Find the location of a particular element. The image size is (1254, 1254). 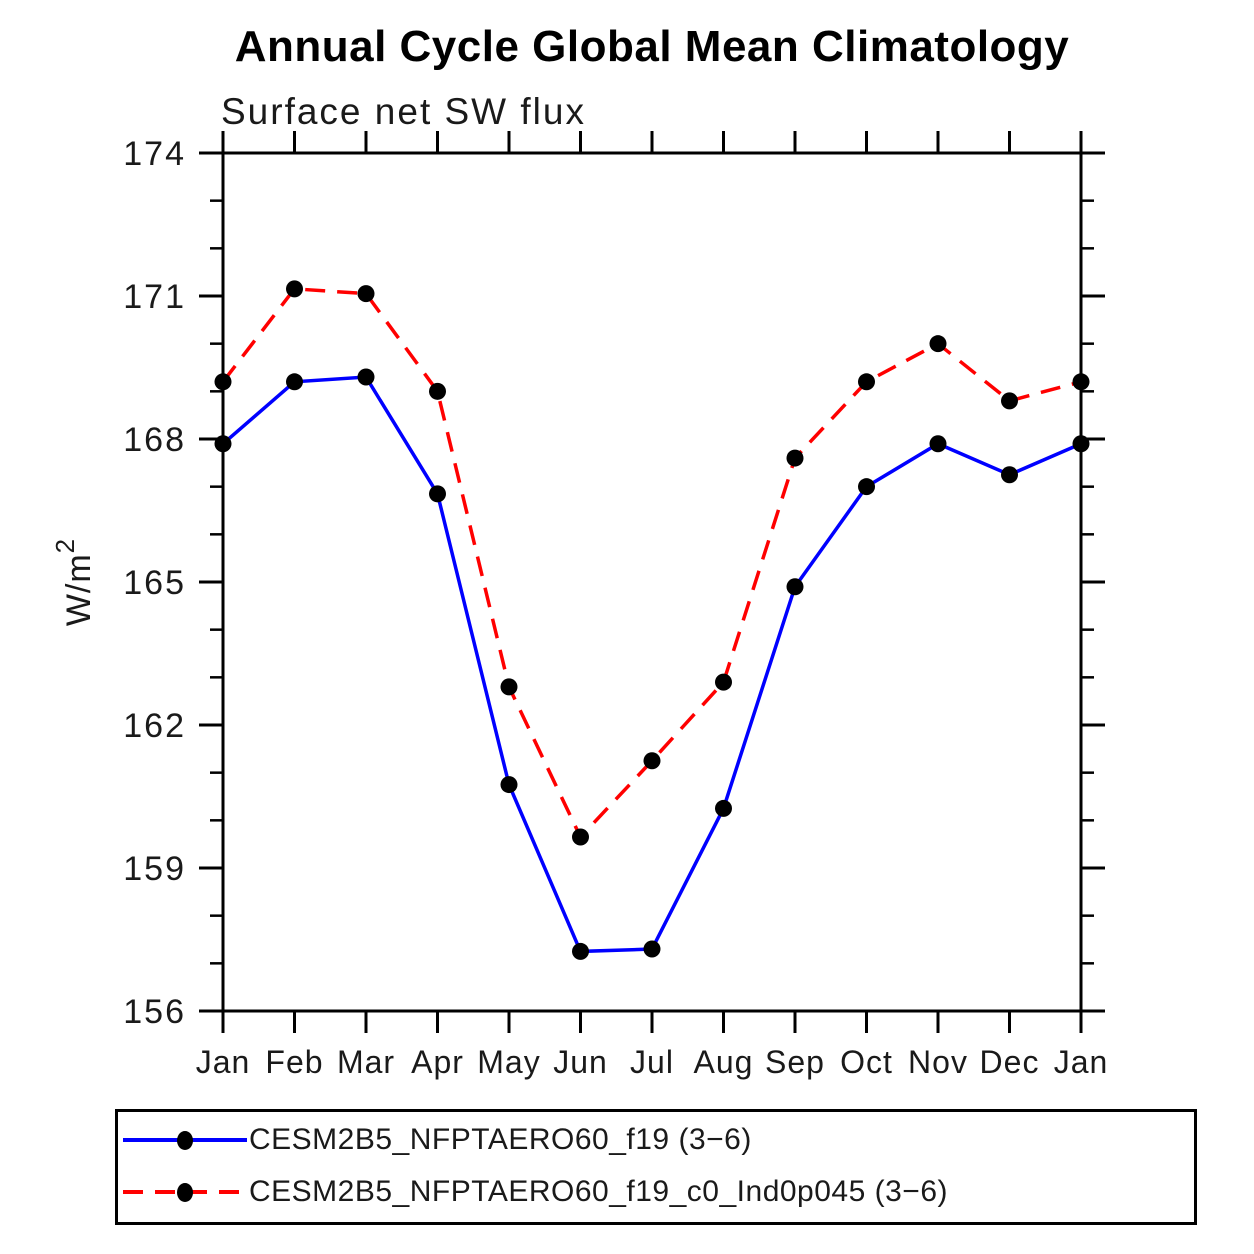

x-tick-label: Feb is located at coordinates (294, 1062).